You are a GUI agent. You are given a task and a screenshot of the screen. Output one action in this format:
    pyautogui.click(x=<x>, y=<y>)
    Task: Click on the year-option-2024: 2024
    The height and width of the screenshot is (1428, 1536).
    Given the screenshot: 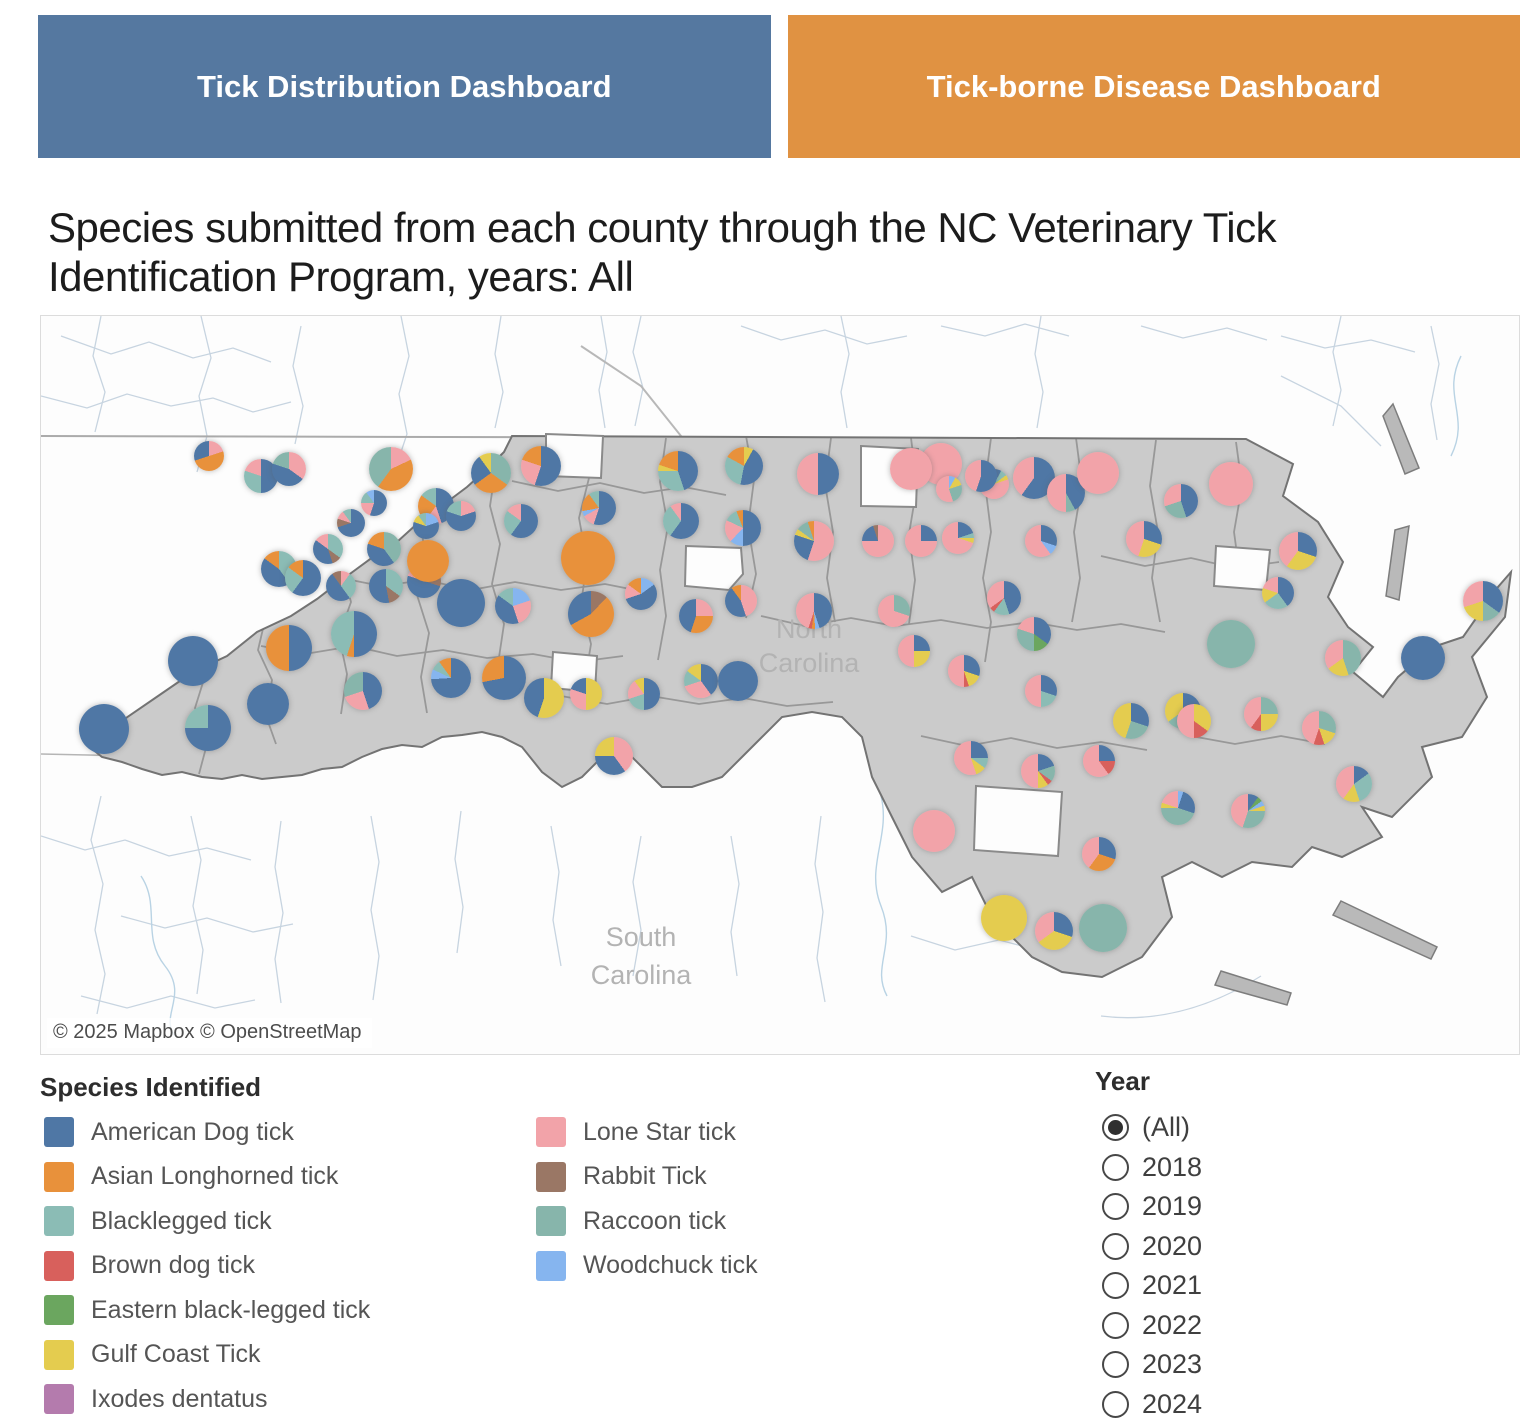 What is the action you would take?
    pyautogui.click(x=1152, y=1405)
    